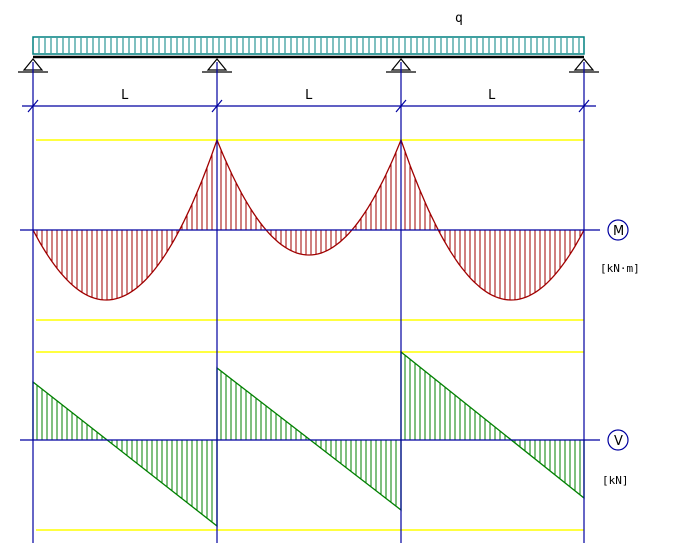  I want to click on span-3-label: L, so click(492, 95).